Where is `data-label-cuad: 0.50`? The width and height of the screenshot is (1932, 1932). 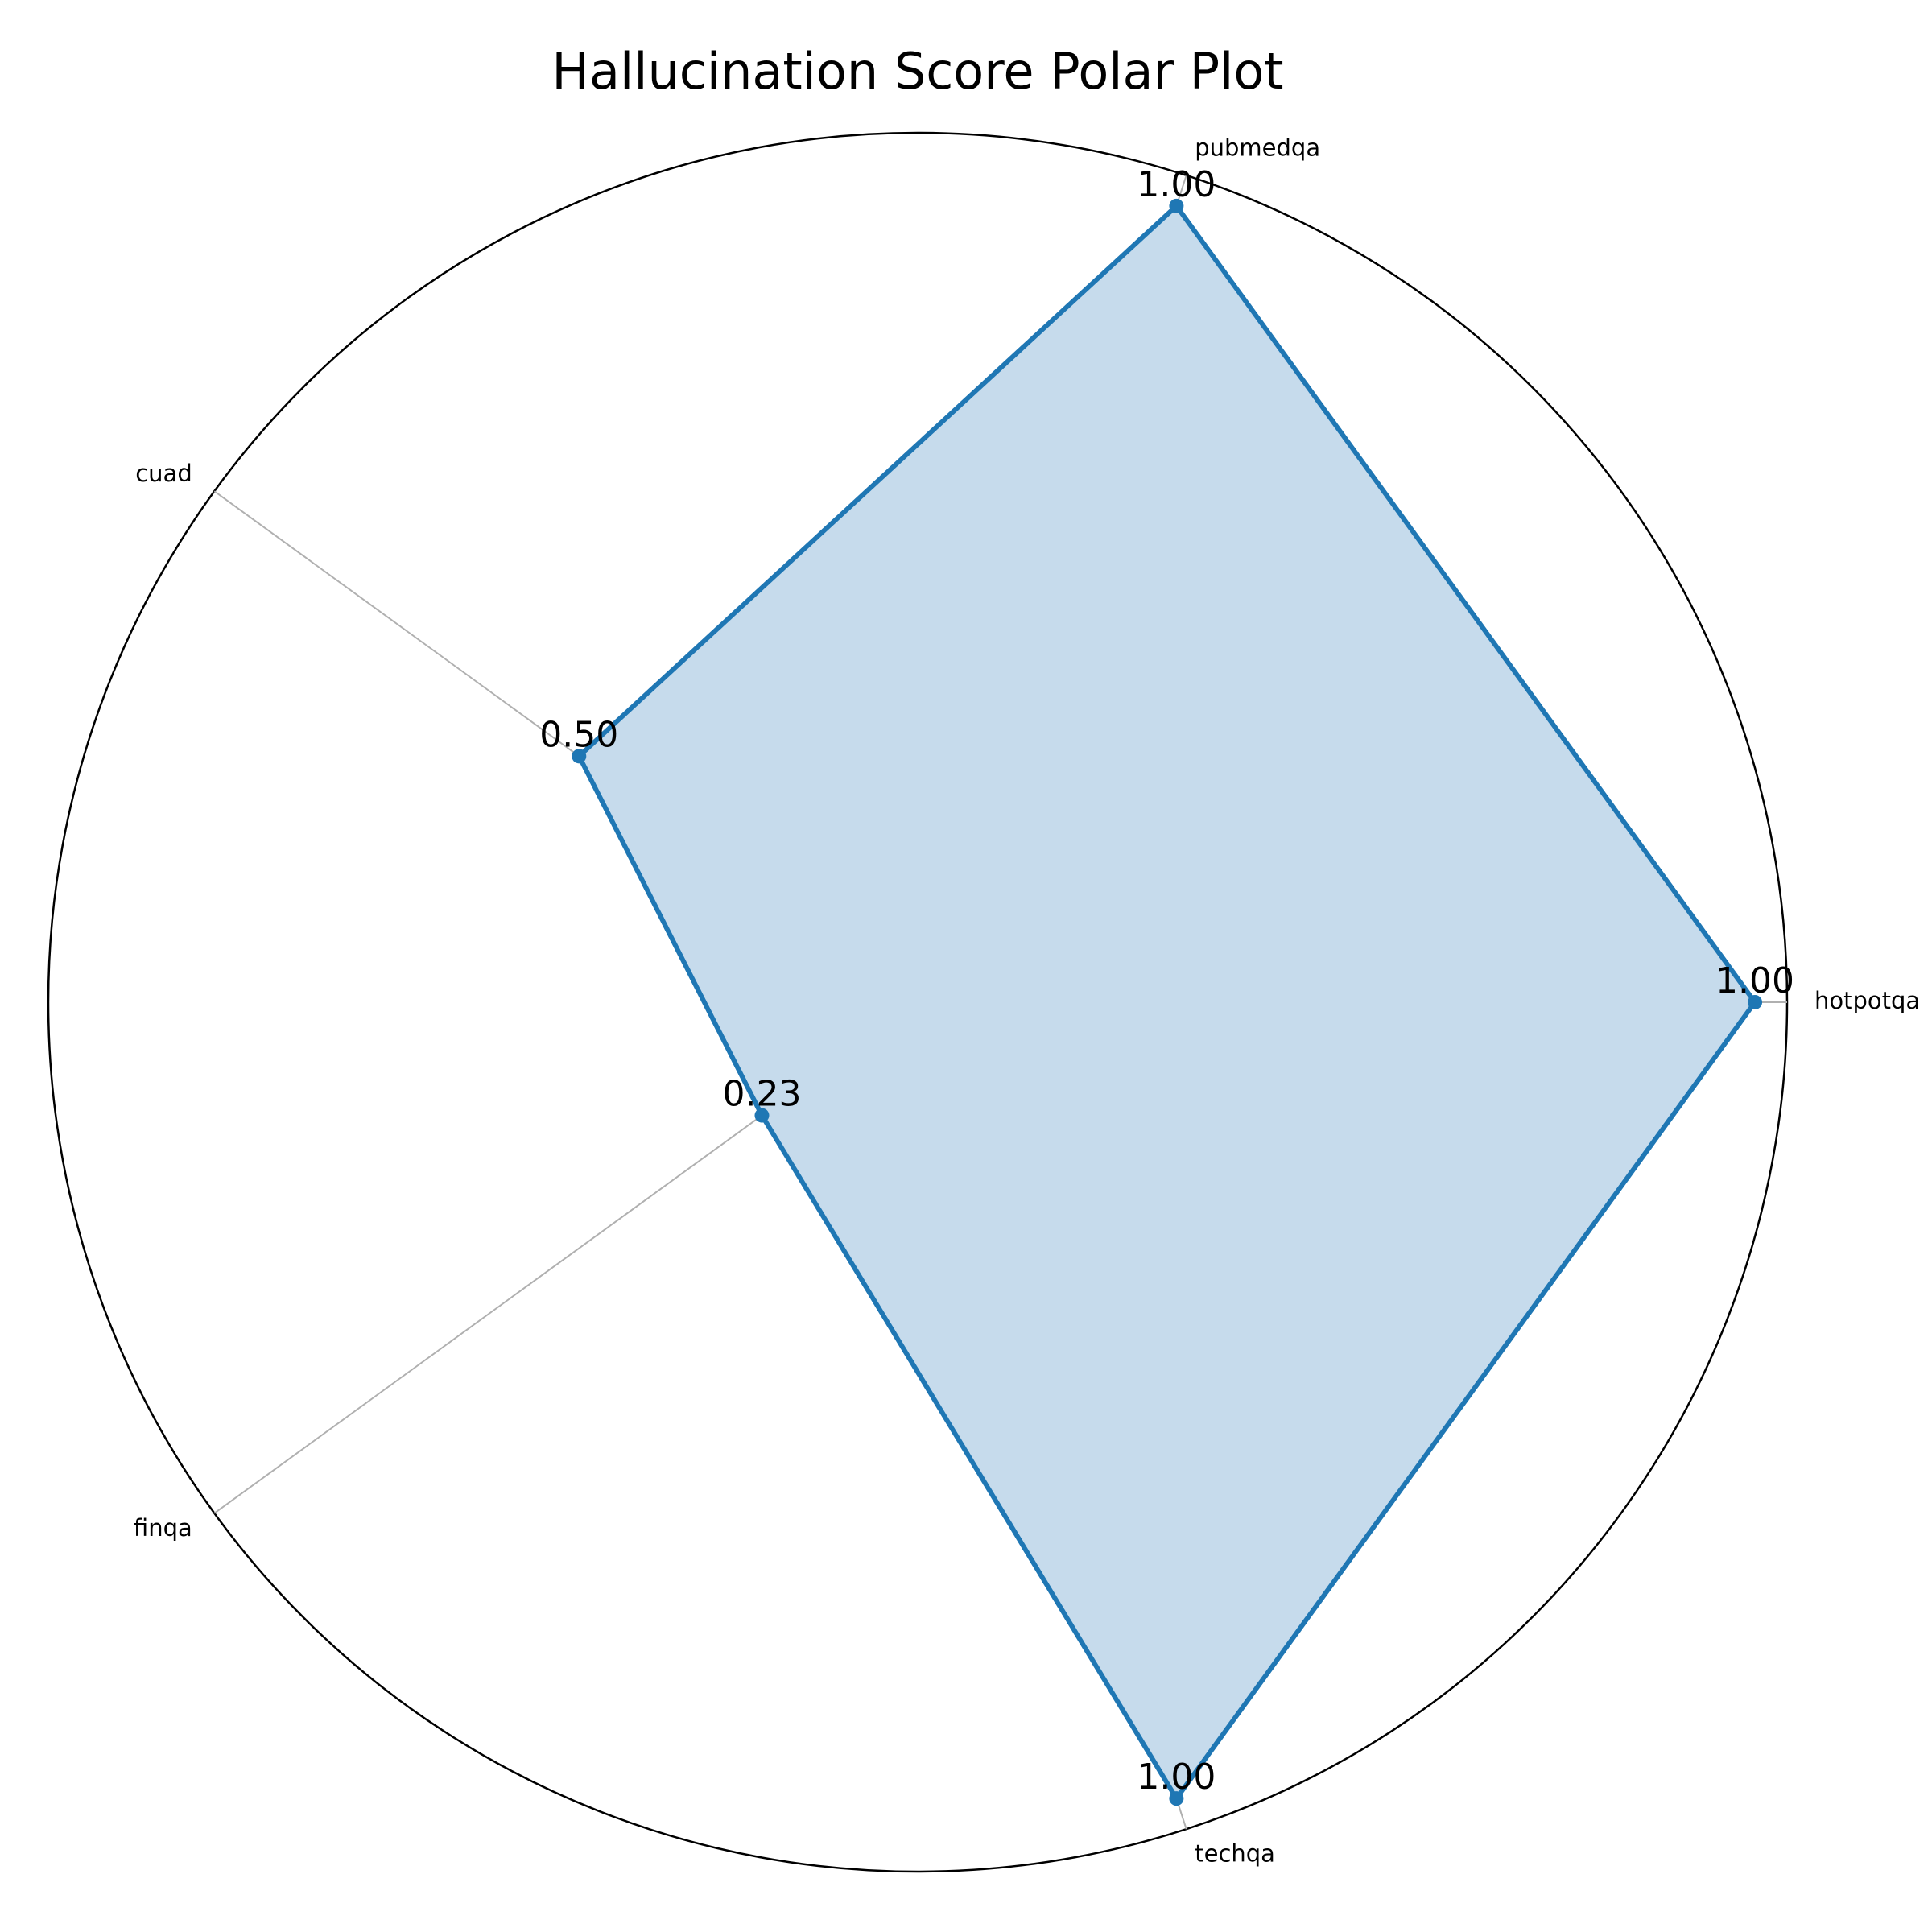
data-label-cuad: 0.50 is located at coordinates (578, 734).